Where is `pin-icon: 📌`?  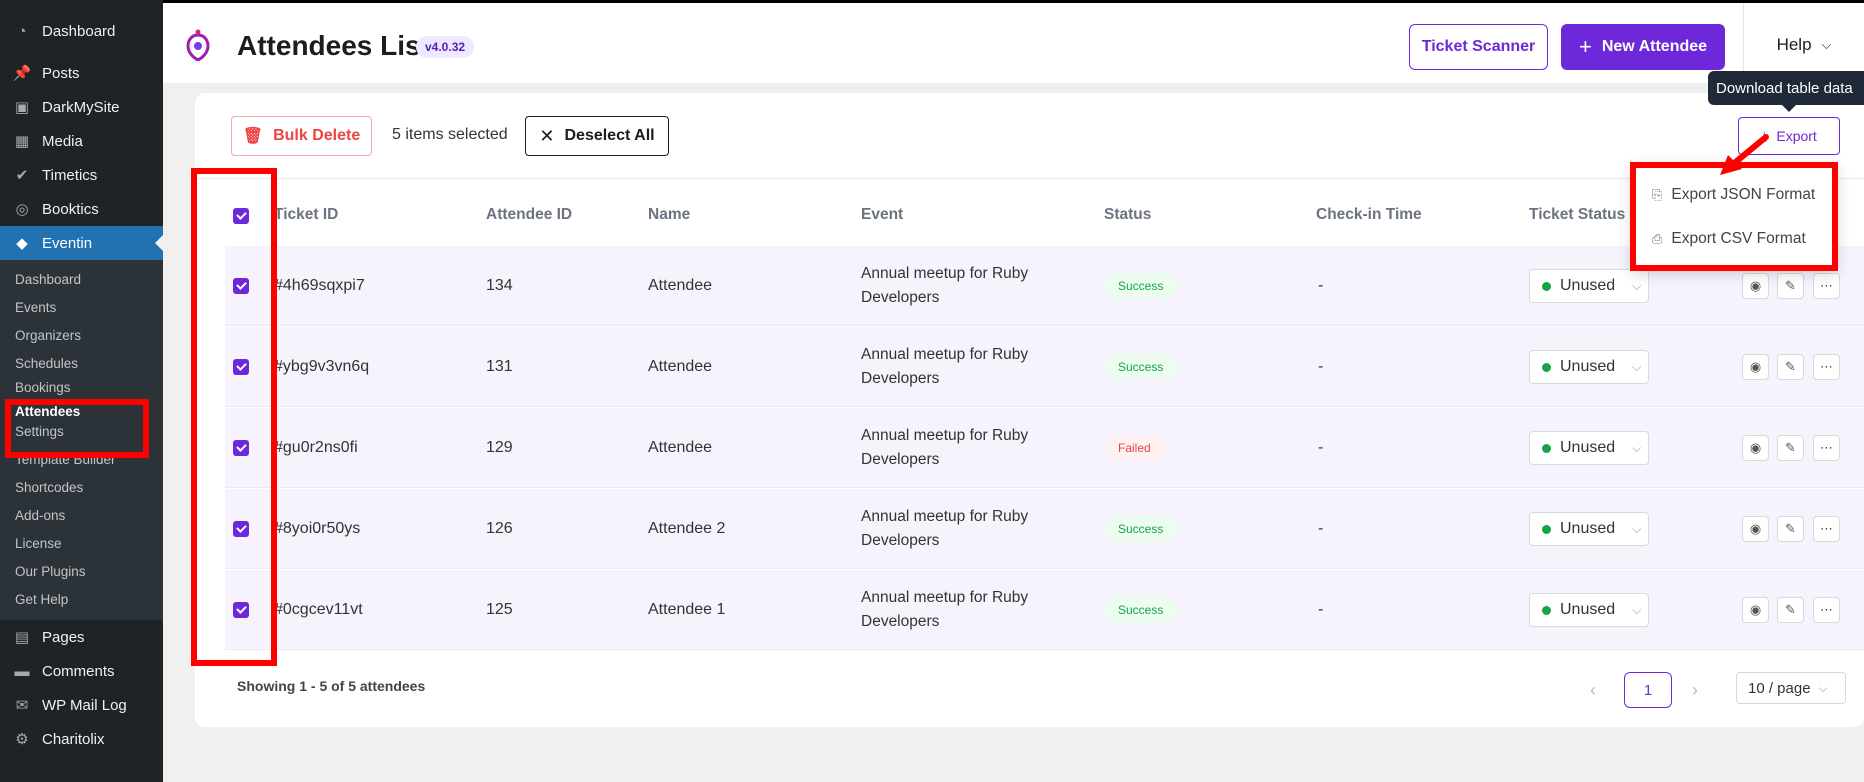 pin-icon: 📌 is located at coordinates (22, 73).